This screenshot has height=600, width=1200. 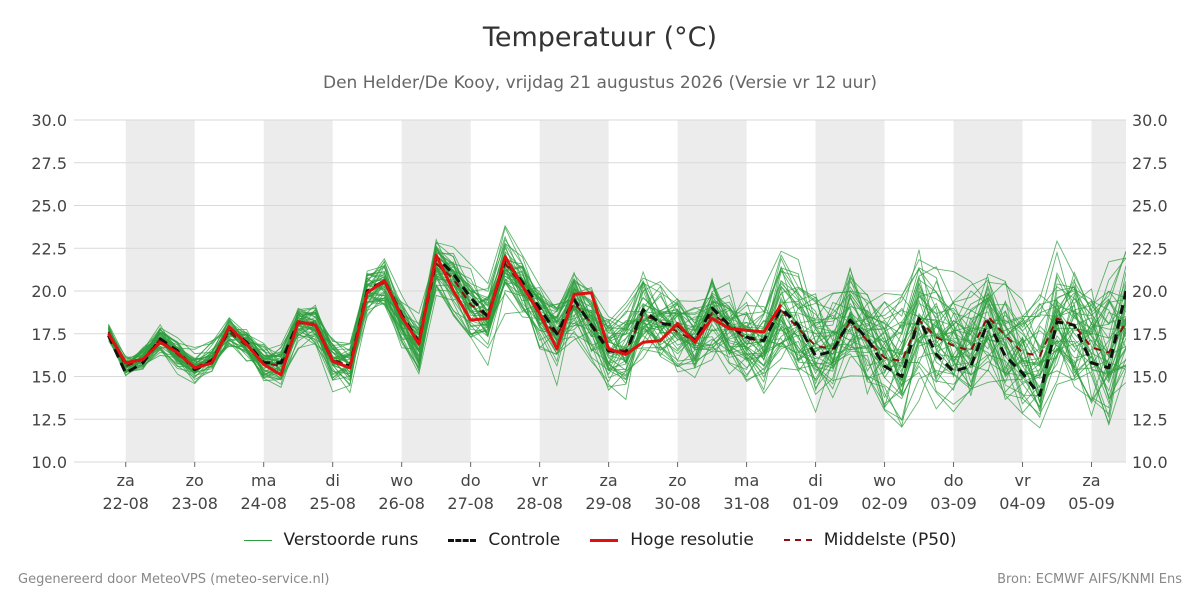 I want to click on y-tick-label-right: 30.0, so click(x=1150, y=120).